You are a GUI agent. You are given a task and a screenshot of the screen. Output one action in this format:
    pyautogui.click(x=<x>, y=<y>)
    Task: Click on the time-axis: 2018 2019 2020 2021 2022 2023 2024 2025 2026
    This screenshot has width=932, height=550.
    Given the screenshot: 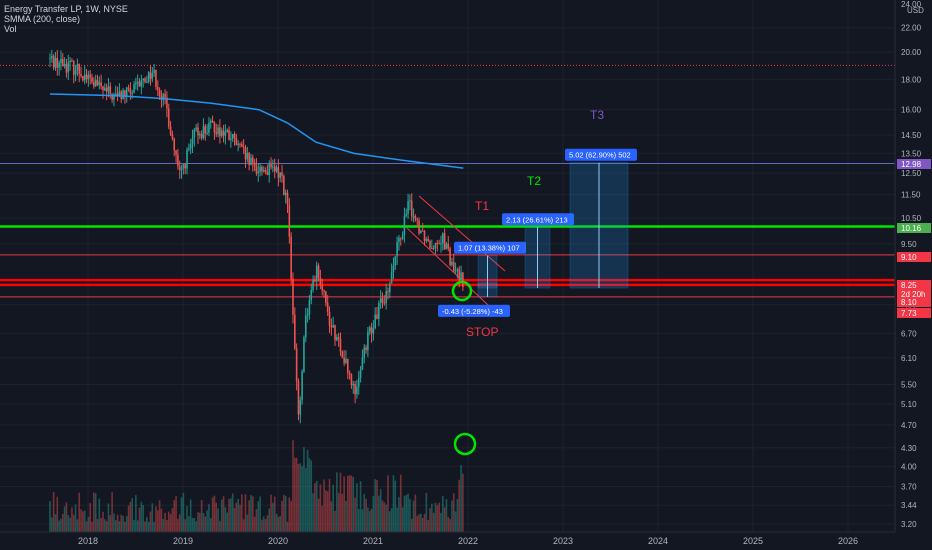 What is the action you would take?
    pyautogui.click(x=447, y=538)
    